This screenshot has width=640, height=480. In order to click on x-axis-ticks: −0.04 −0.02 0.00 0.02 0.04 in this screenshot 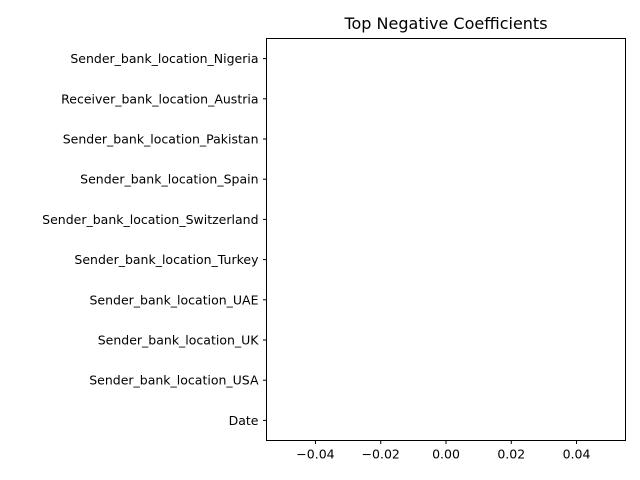, I will do `click(443, 451)`.